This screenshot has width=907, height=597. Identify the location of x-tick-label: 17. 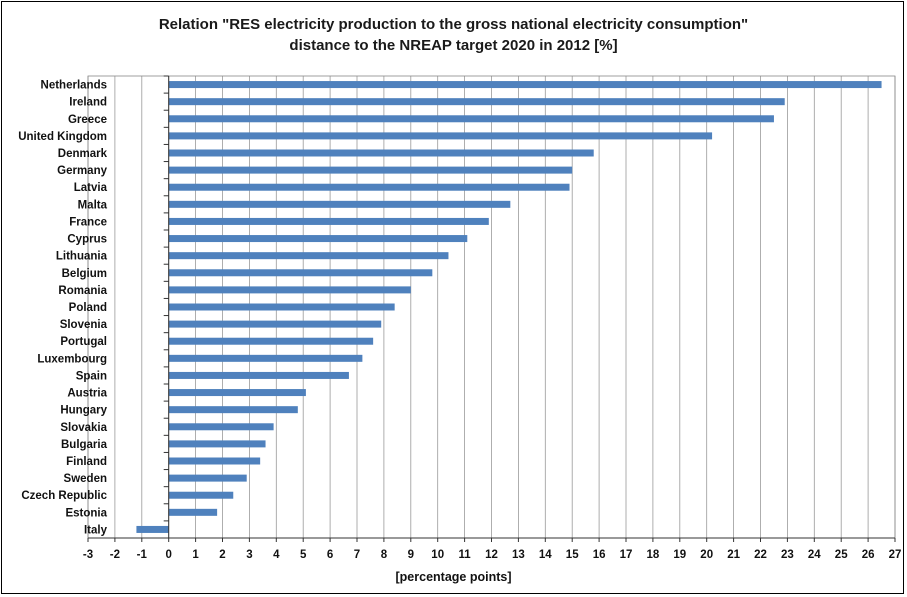
(626, 555).